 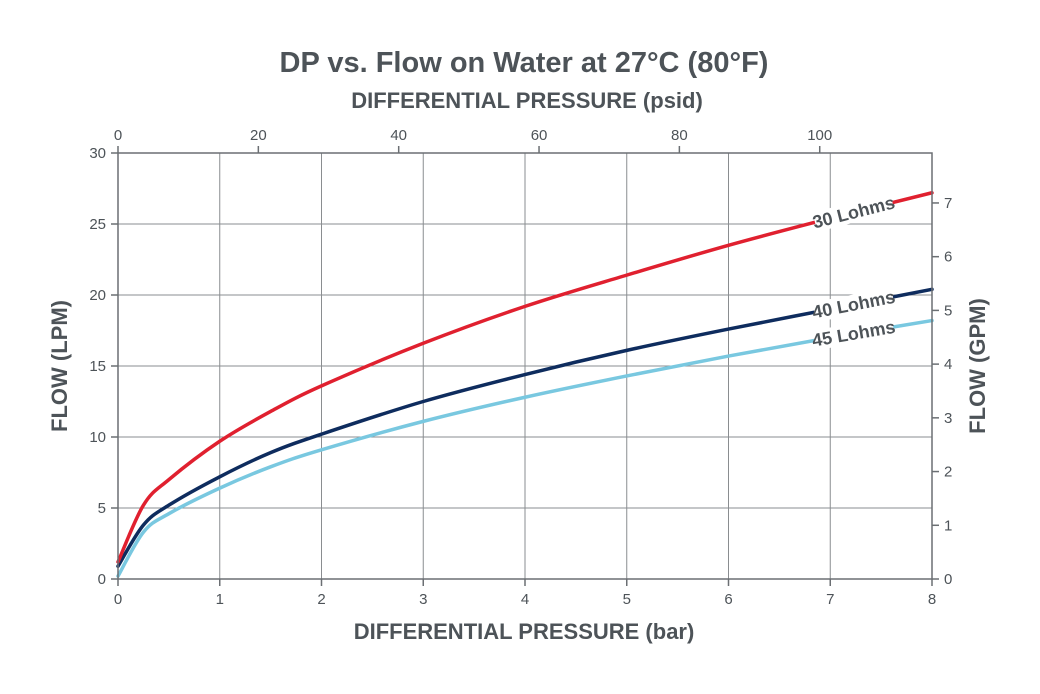 What do you see at coordinates (59, 366) in the screenshot?
I see `left-axis-title: FLOW (LPM)` at bounding box center [59, 366].